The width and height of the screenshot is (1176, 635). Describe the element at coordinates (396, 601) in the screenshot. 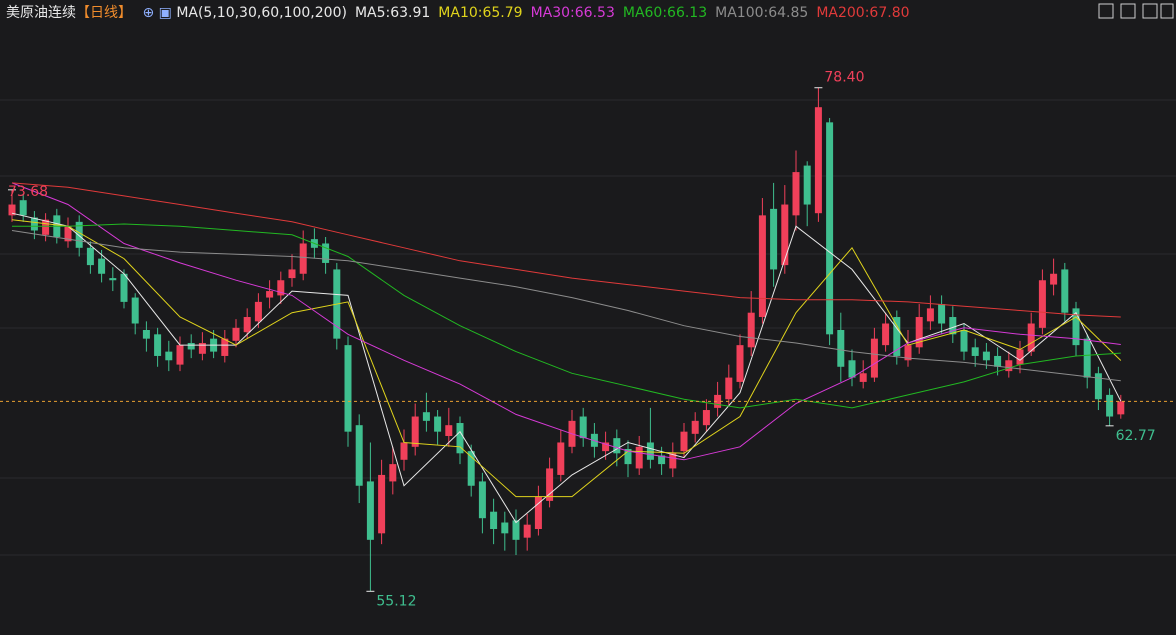

I see `annotation-label: 55.12` at that location.